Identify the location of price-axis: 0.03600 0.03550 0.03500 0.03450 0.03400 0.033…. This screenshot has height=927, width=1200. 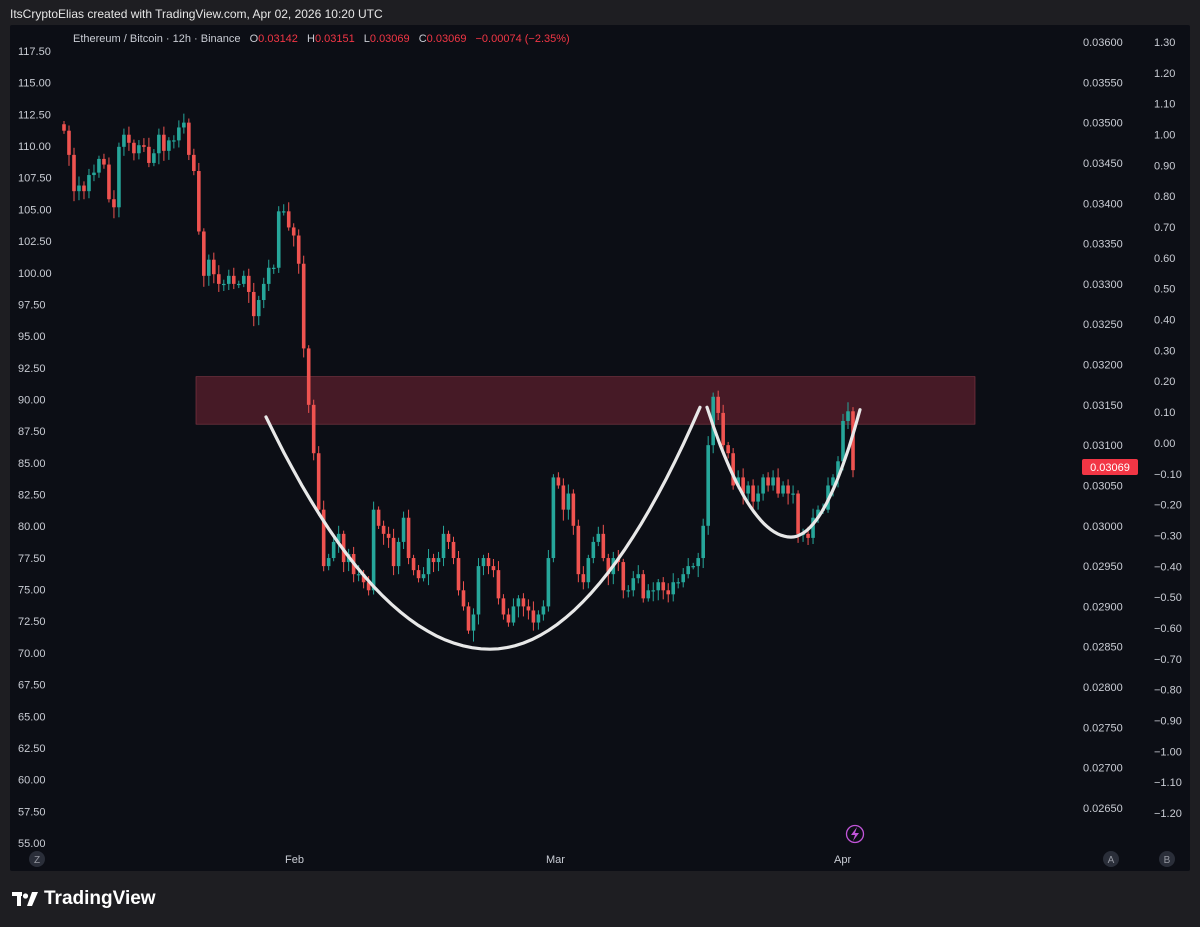
(1103, 426).